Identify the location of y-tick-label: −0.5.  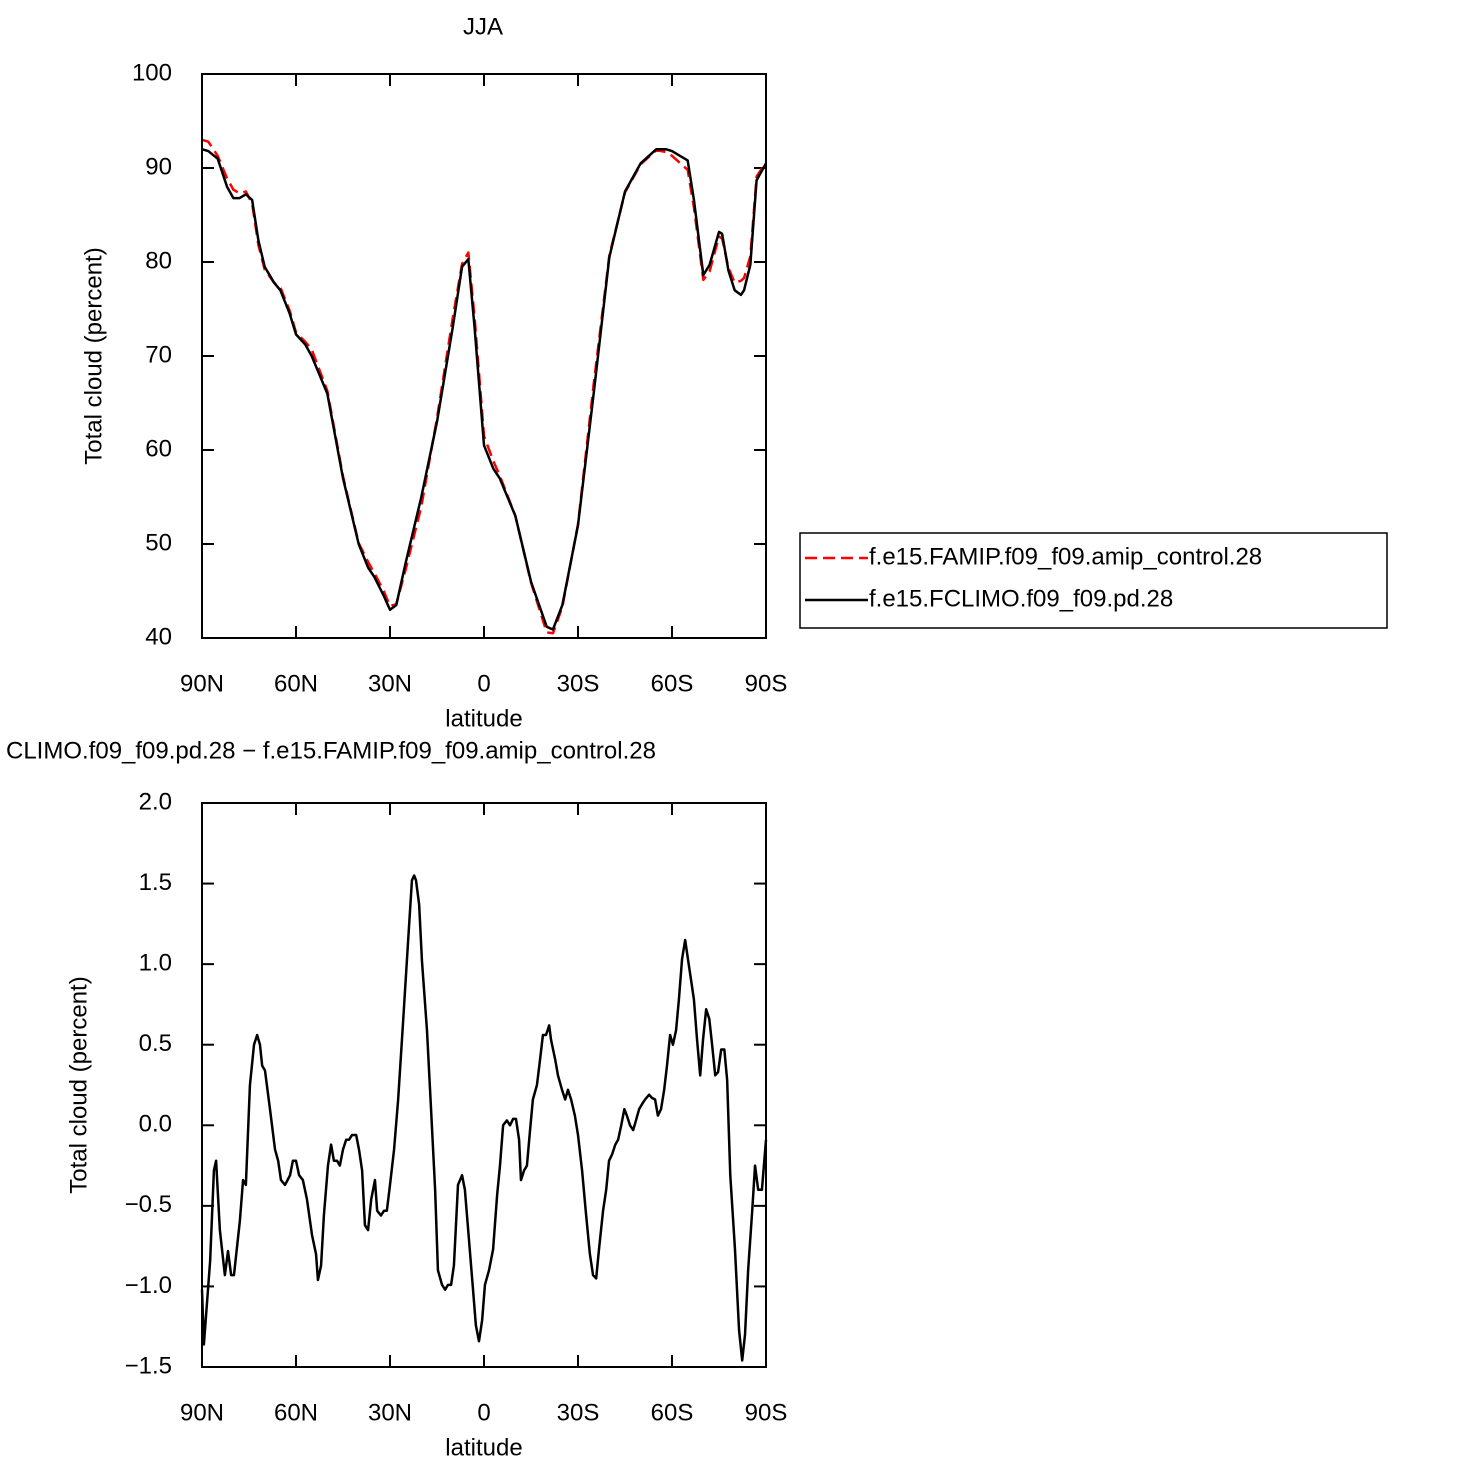
(148, 1204).